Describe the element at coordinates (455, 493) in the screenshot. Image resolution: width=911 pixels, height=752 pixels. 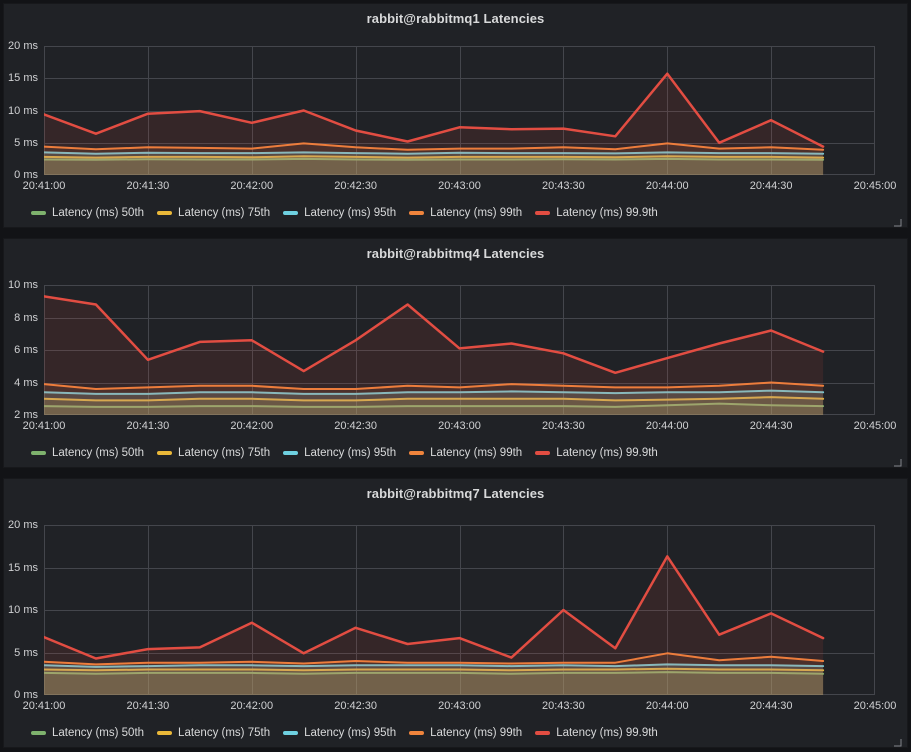
I see `panel-title: rabbit@rabbitmq7 Latencies` at that location.